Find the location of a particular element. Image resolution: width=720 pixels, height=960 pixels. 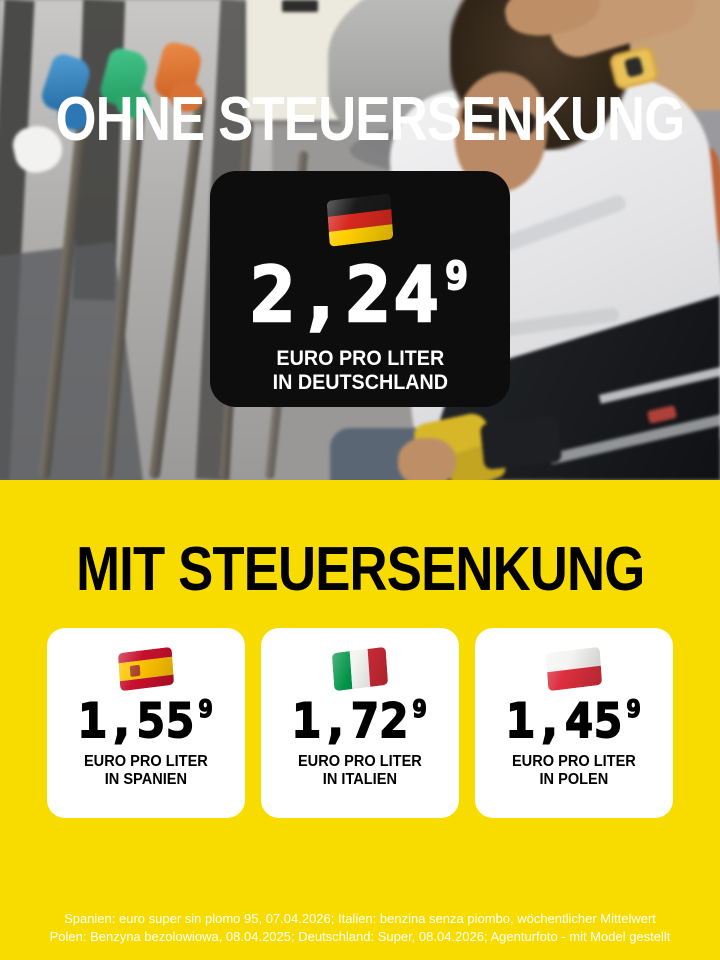

spain-flag-icon is located at coordinates (146, 669).